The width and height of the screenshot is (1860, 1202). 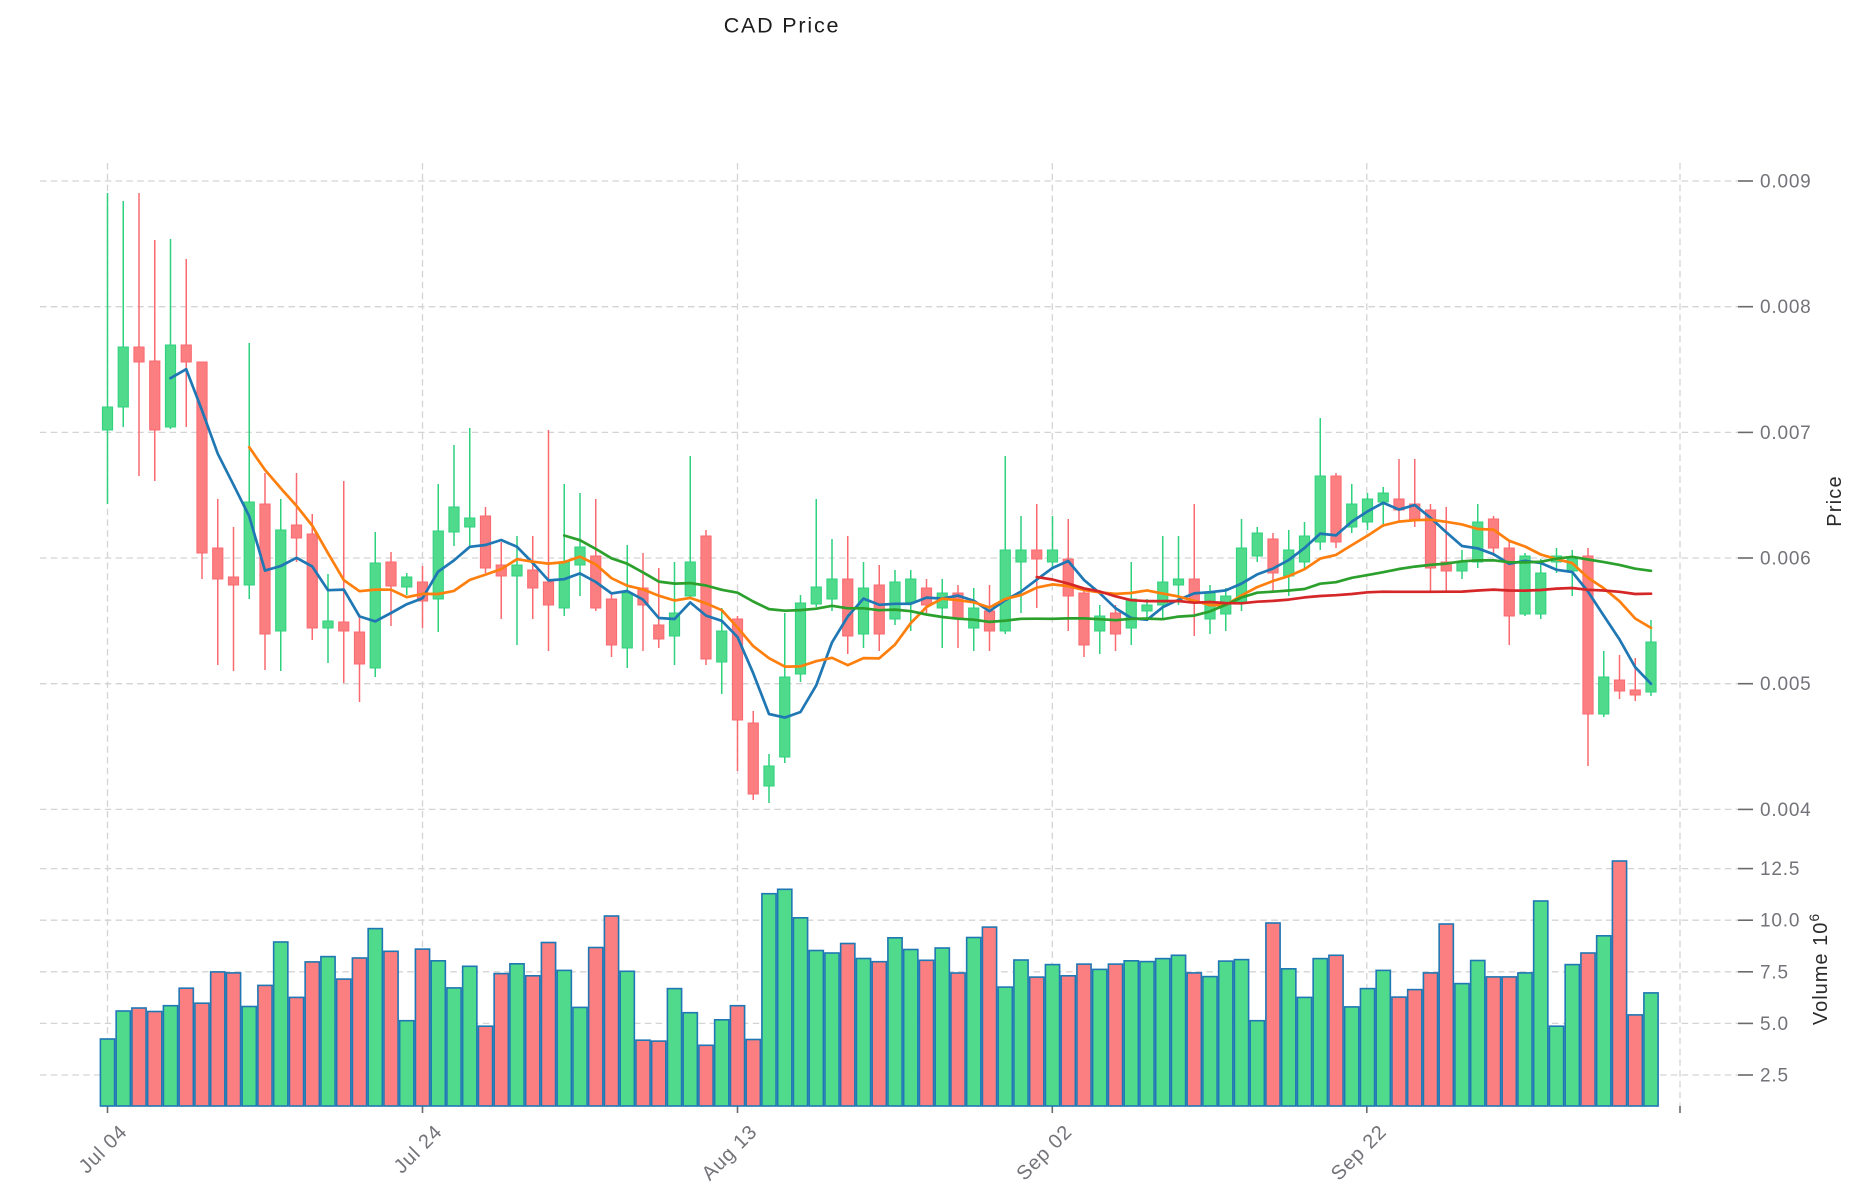 I want to click on svg-text: 2.5, so click(x=1774, y=1076).